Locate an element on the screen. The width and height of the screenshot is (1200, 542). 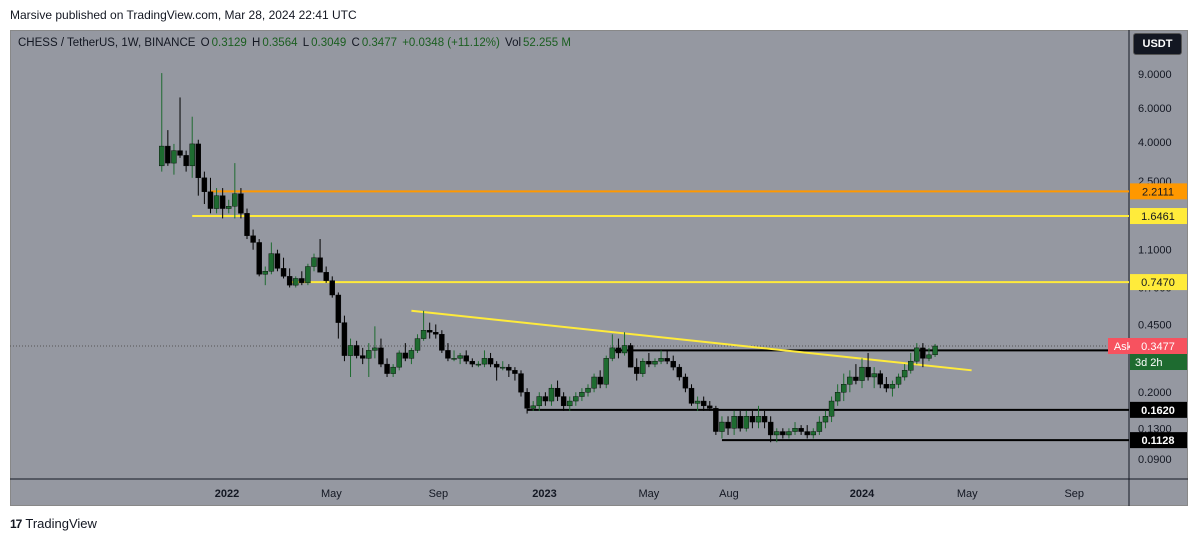
trendline is located at coordinates (691, 340).